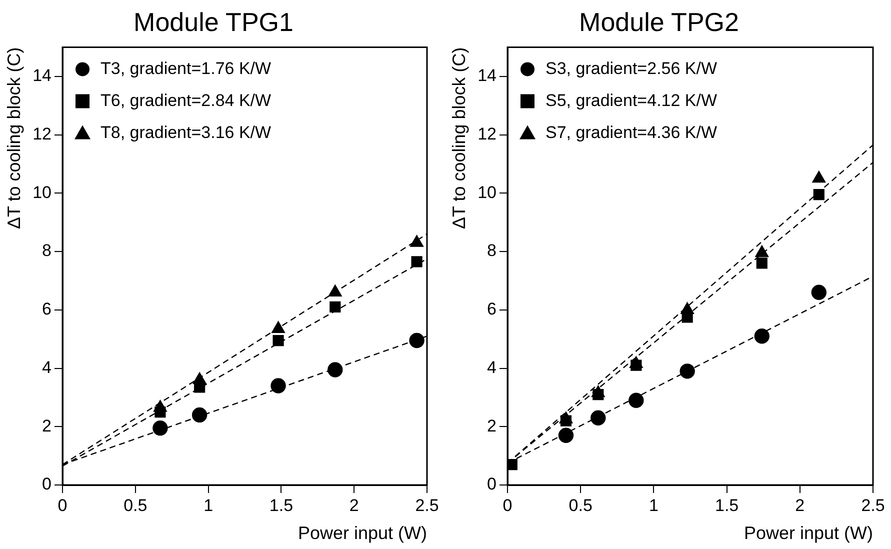 The height and width of the screenshot is (549, 891). I want to click on legend-label: S7, gradient=4.36 K/W, so click(632, 132).